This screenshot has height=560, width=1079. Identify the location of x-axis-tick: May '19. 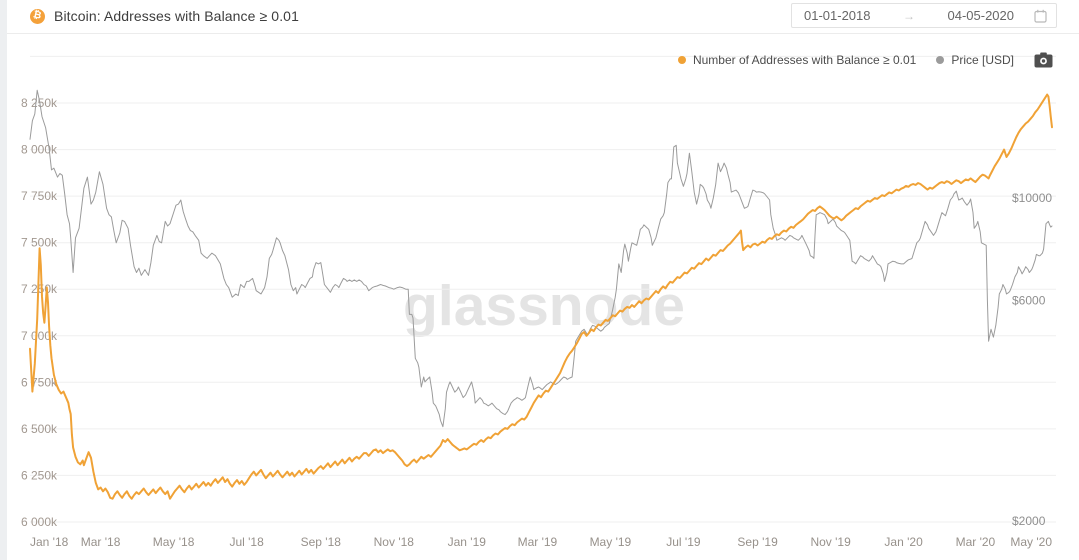
(611, 542).